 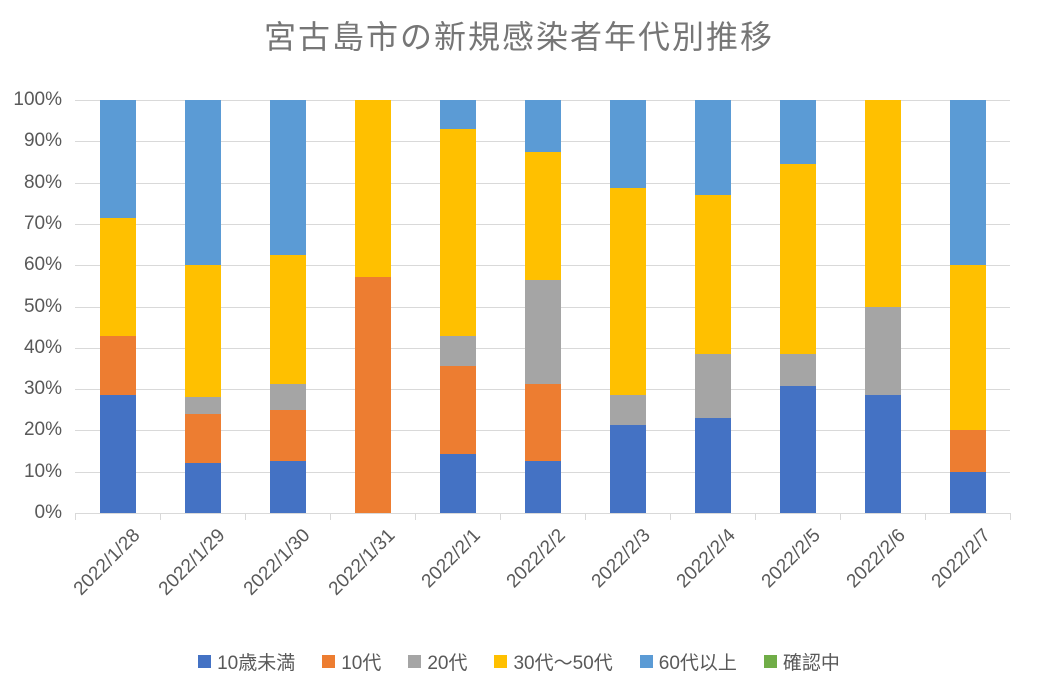 I want to click on legend-label: 10歳未満, so click(x=256, y=663).